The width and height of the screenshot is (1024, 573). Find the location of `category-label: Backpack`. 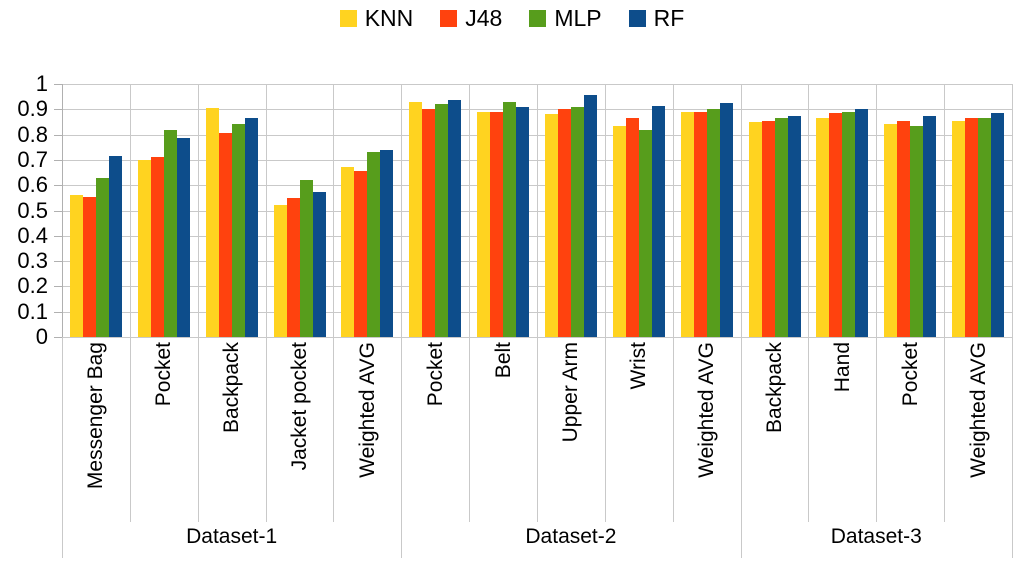

category-label: Backpack is located at coordinates (775, 429).